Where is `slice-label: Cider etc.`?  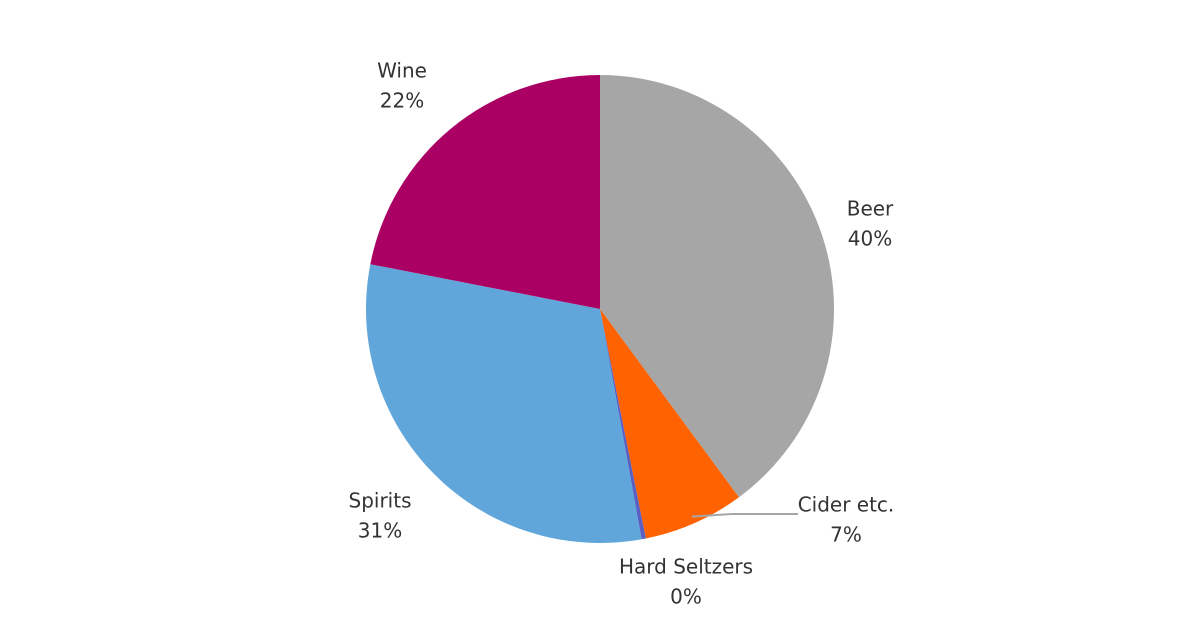
slice-label: Cider etc. is located at coordinates (846, 505).